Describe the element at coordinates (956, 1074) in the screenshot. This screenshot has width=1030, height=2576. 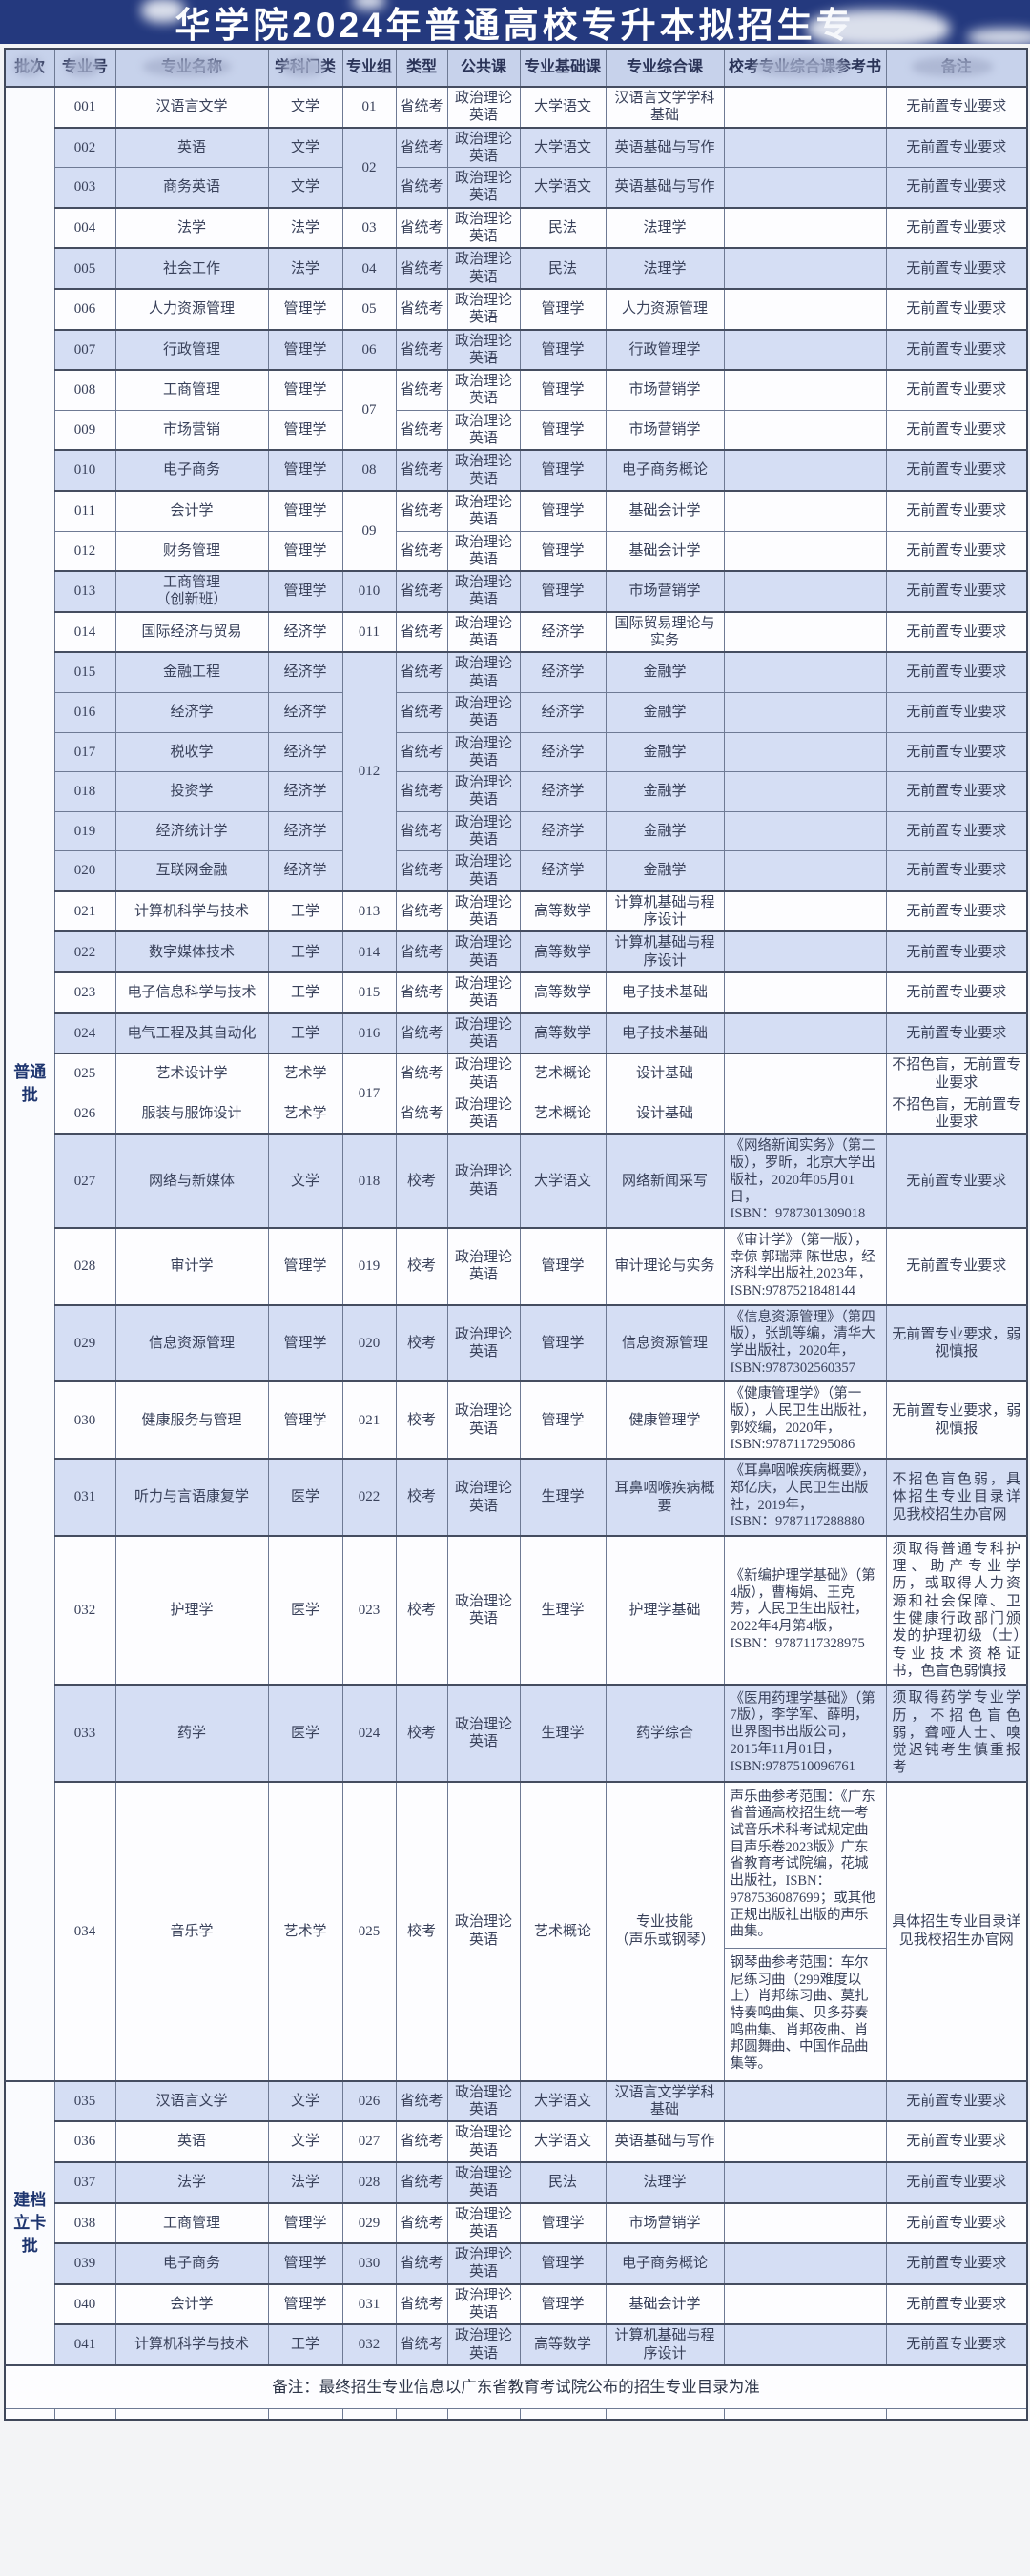
I see `cell-remark: 不招色盲，无前置专 业要求` at that location.